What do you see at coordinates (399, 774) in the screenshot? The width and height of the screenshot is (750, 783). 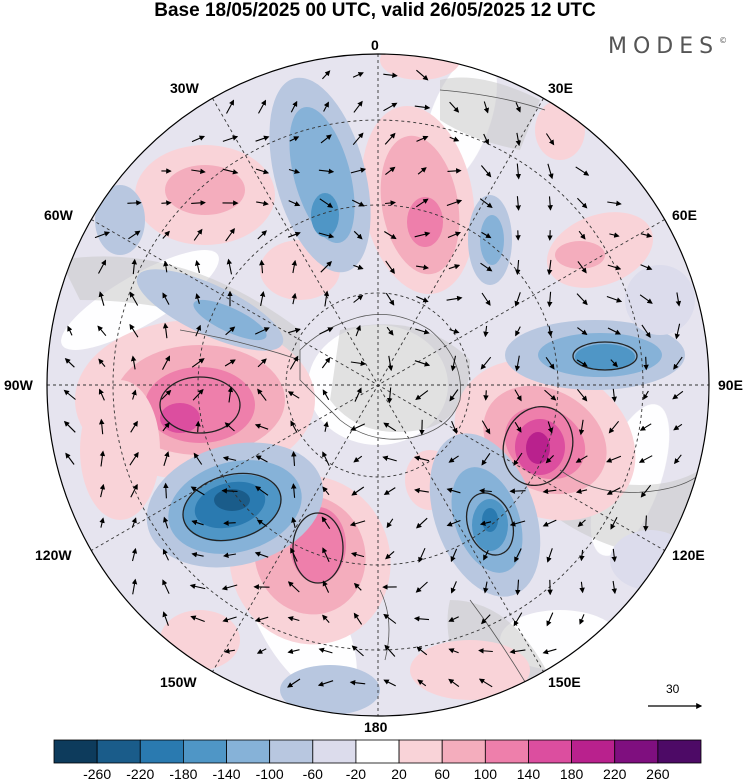 I see `colorbar-tick-label: 20` at bounding box center [399, 774].